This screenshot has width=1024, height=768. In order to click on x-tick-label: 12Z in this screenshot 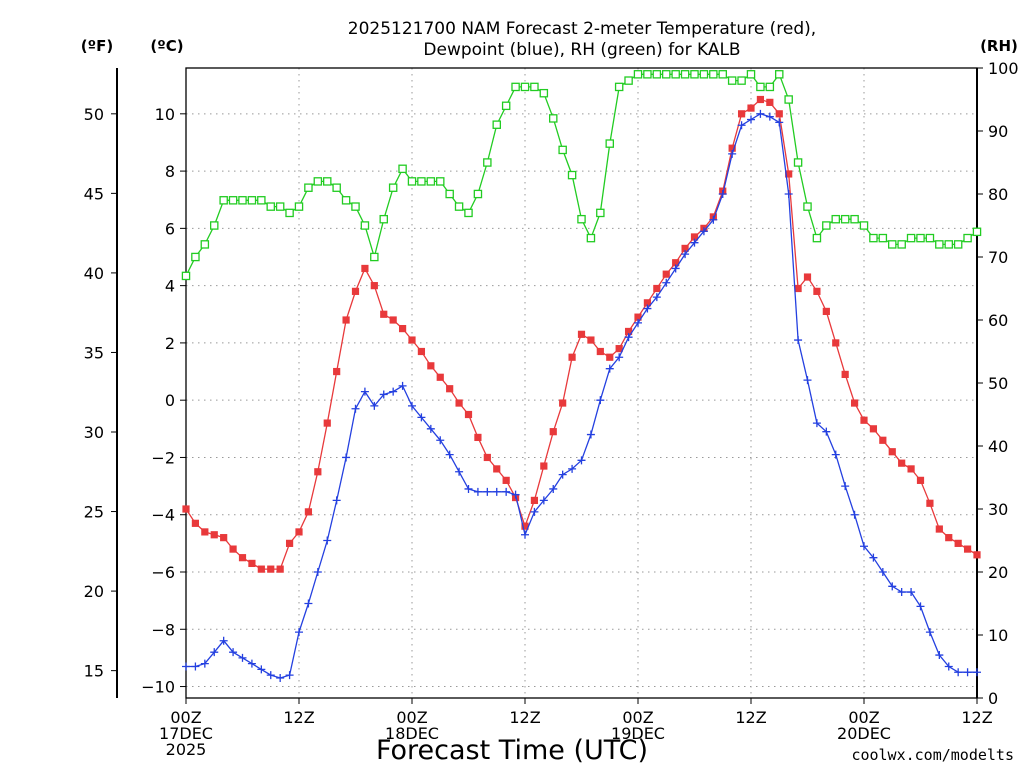, I will do `click(976, 717)`.